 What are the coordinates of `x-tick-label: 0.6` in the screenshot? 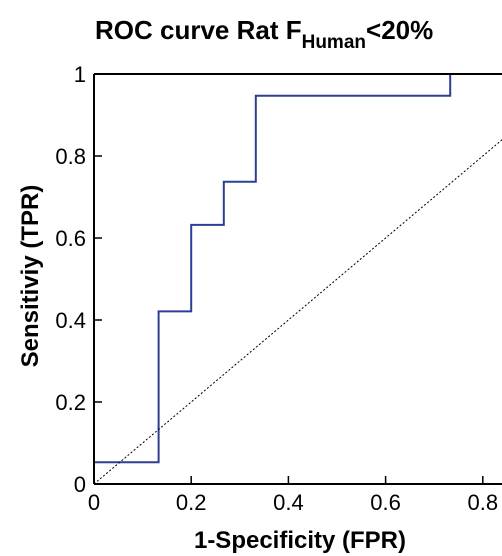 It's located at (385, 502).